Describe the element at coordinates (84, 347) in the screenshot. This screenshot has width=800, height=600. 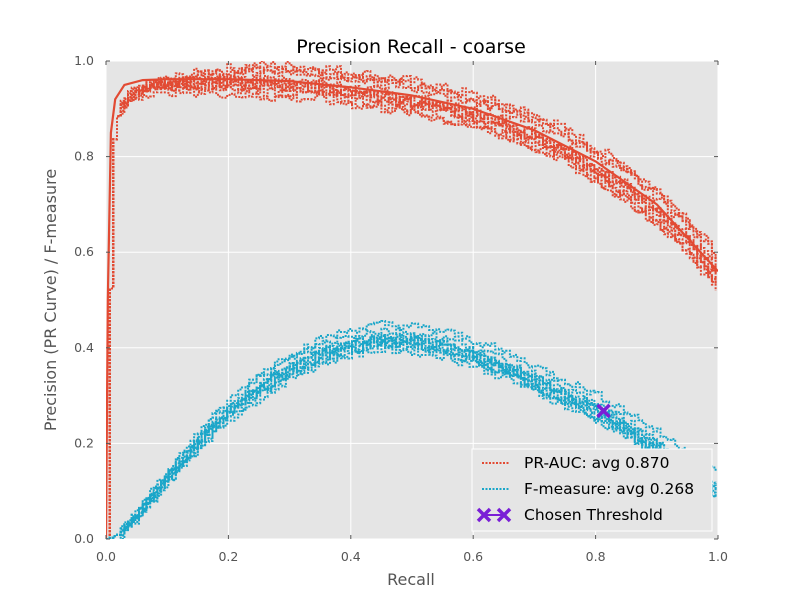
I see `y-tick-label: 0.4` at that location.